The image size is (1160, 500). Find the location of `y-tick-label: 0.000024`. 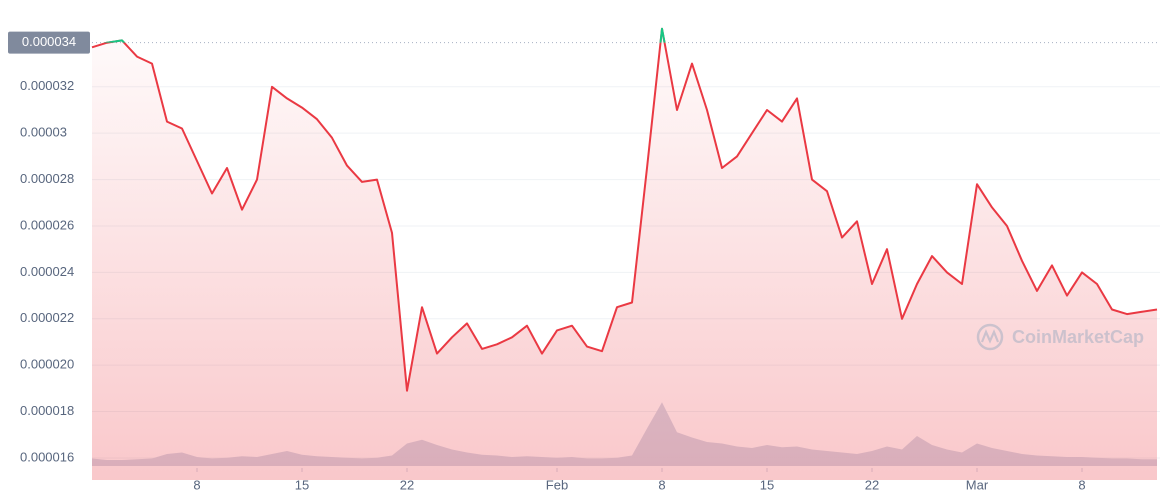

y-tick-label: 0.000024 is located at coordinates (47, 271).